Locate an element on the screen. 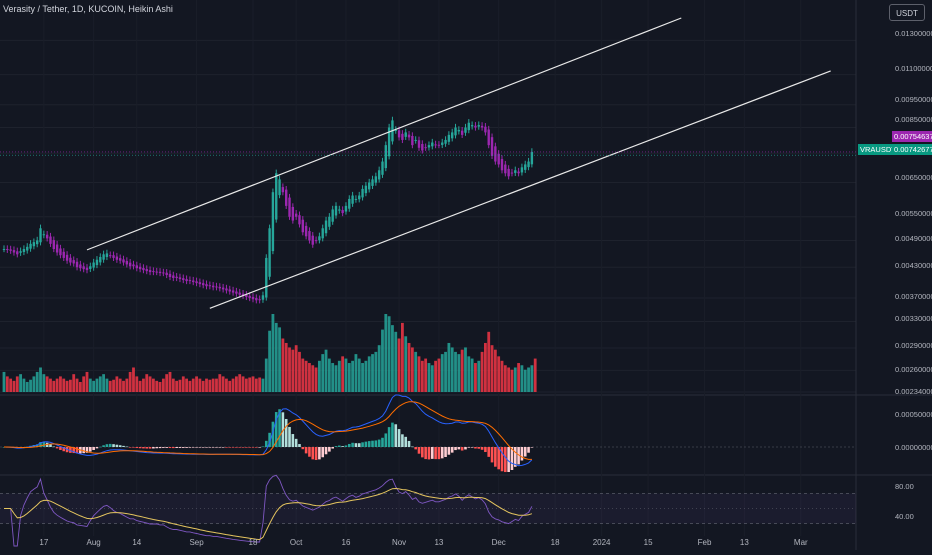  price-tick-label: 0.00260000 is located at coordinates (913, 369).